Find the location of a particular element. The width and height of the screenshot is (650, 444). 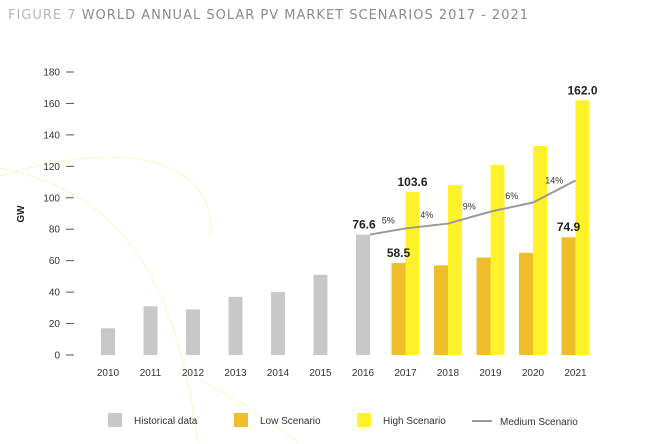

x-tick-label: 2013 is located at coordinates (235, 373).